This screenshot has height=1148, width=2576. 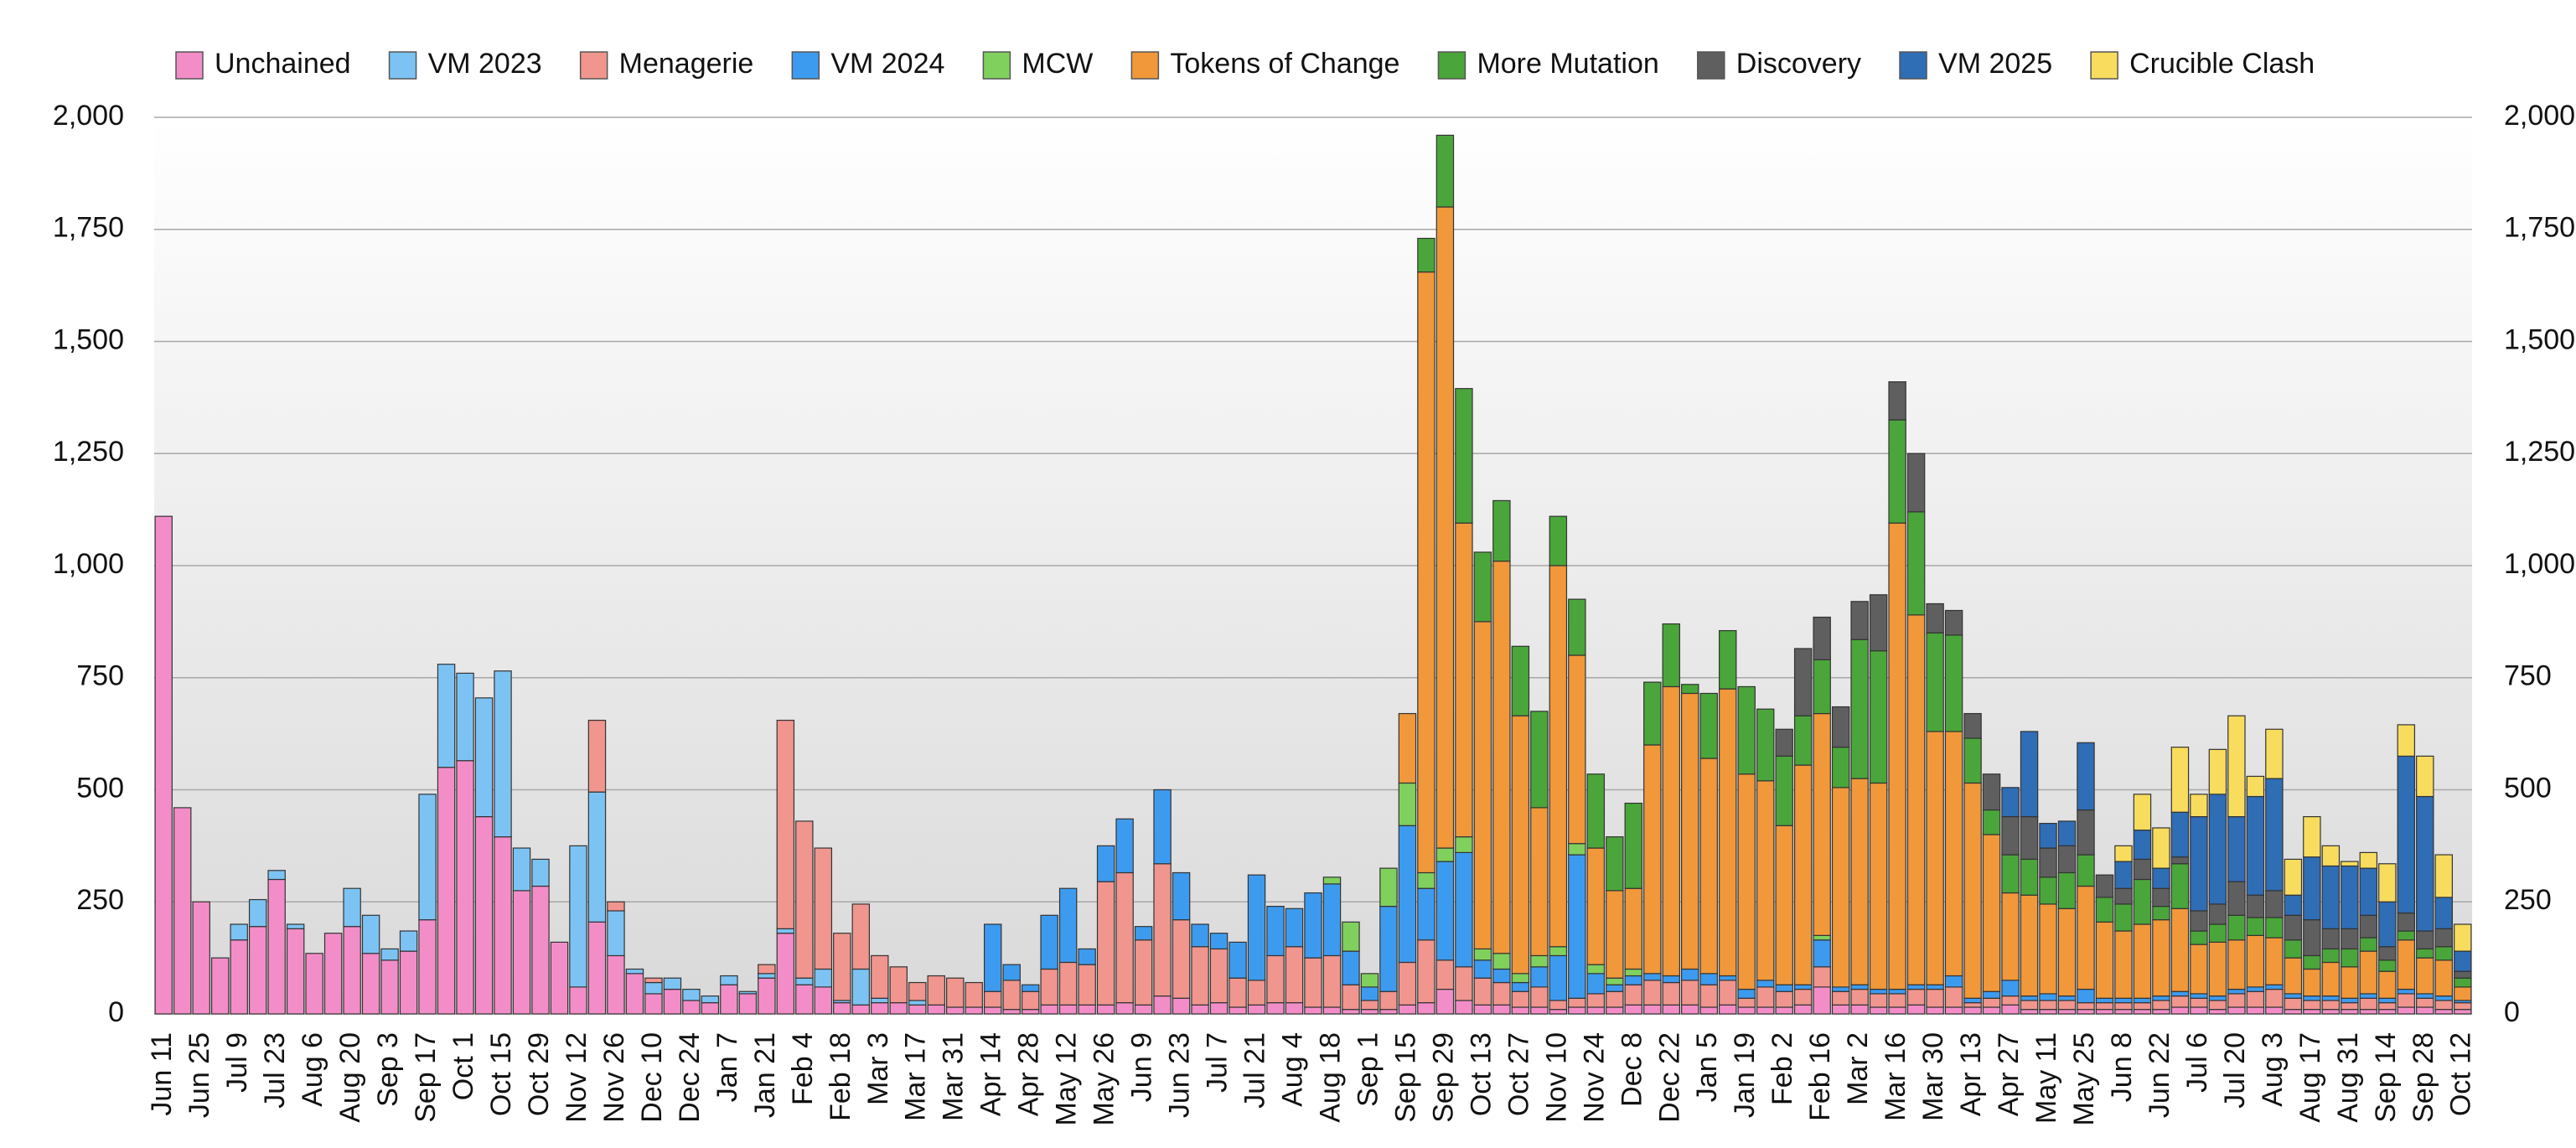 What do you see at coordinates (199, 1075) in the screenshot?
I see `x-tick-label: Jun 25` at bounding box center [199, 1075].